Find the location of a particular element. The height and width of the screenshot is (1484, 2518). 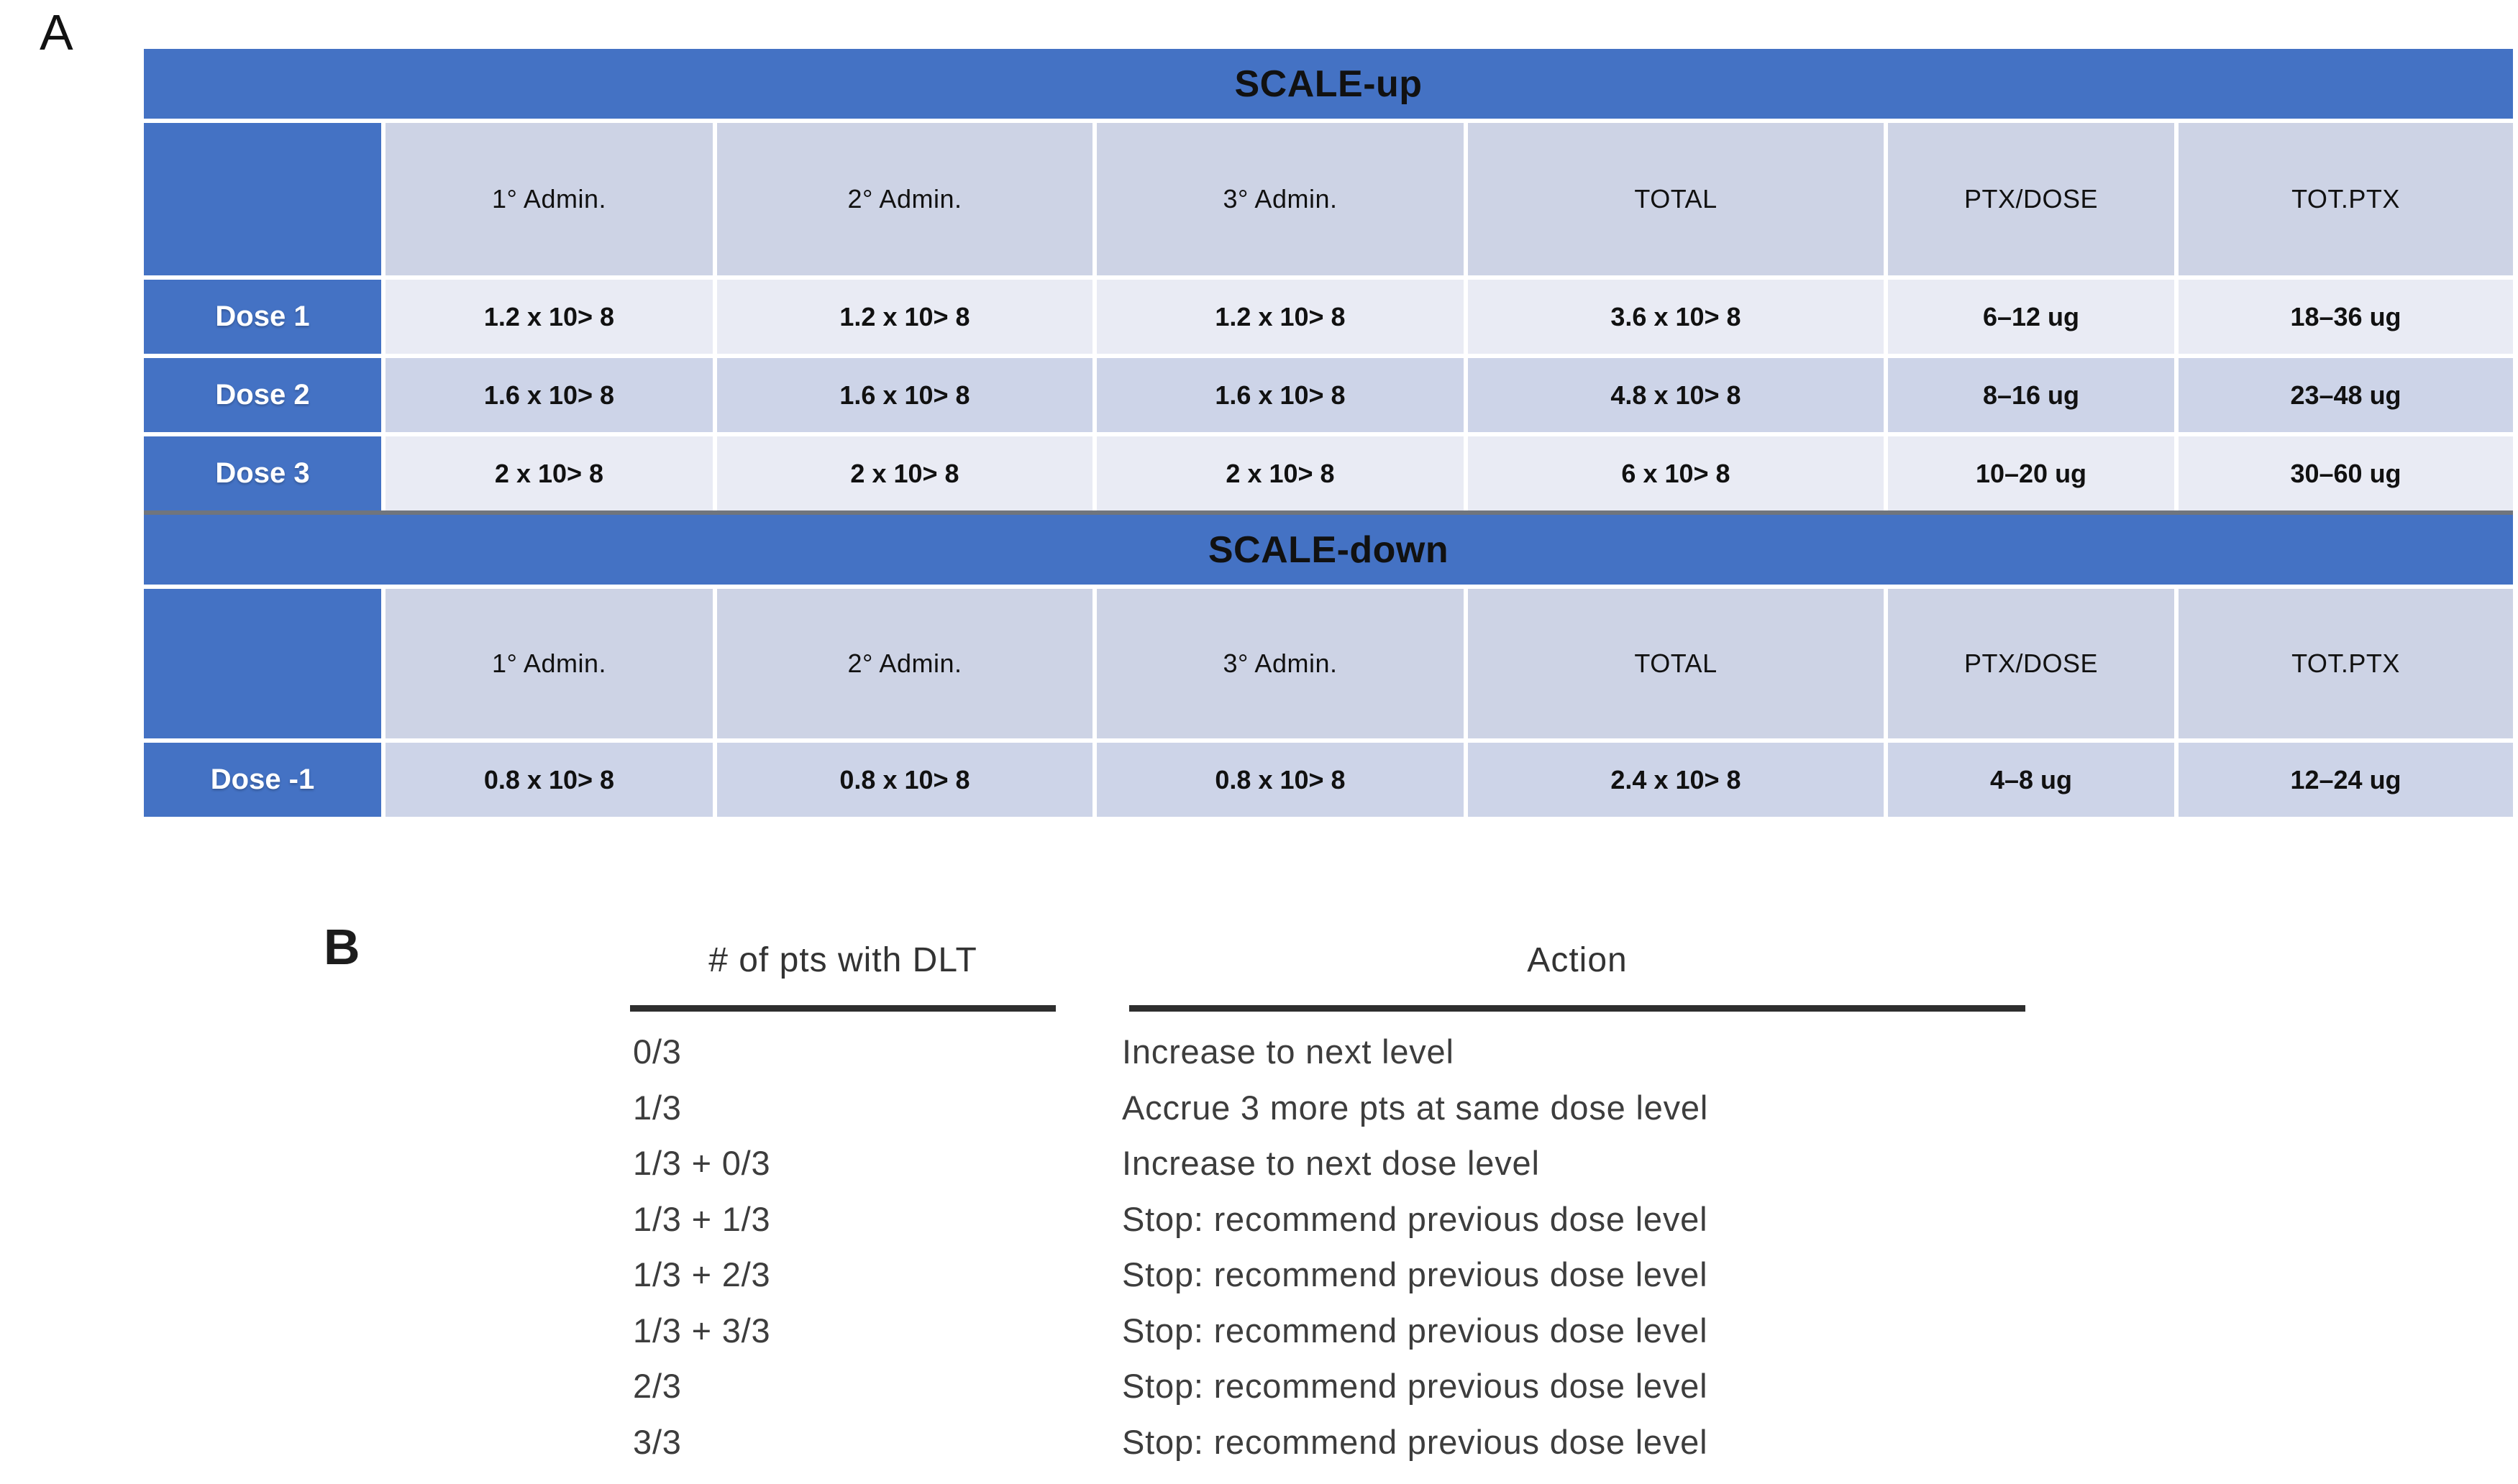

table-cell: 4–8 ug is located at coordinates (2031, 780).